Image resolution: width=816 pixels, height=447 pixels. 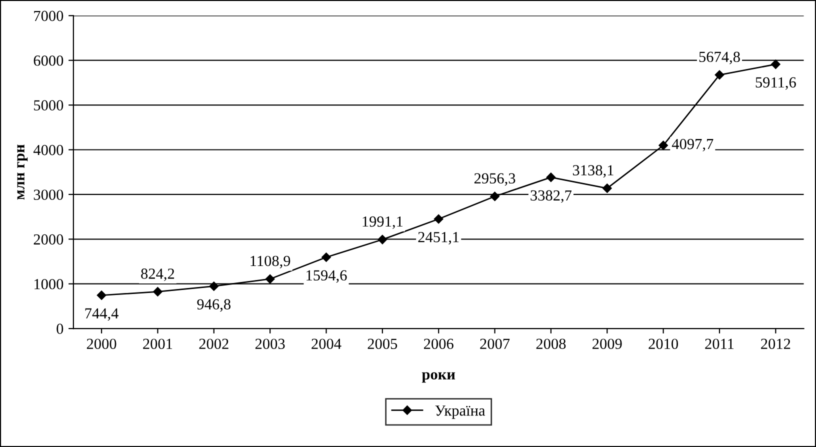 What do you see at coordinates (775, 344) in the screenshot?
I see `x-tick-label: 2012` at bounding box center [775, 344].